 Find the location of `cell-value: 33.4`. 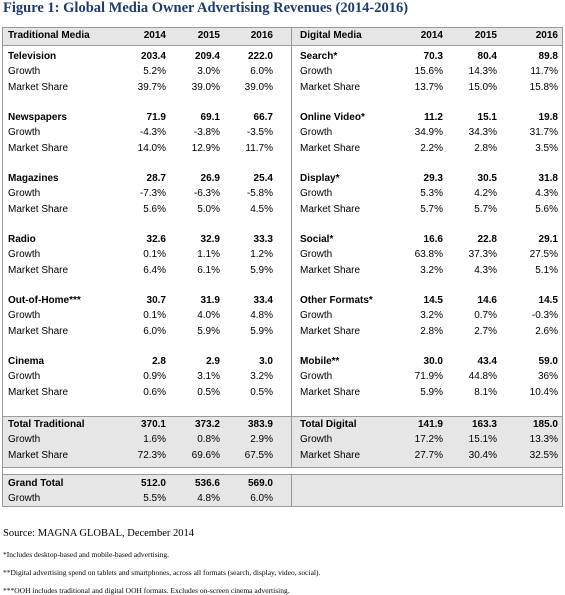

cell-value: 33.4 is located at coordinates (263, 300).